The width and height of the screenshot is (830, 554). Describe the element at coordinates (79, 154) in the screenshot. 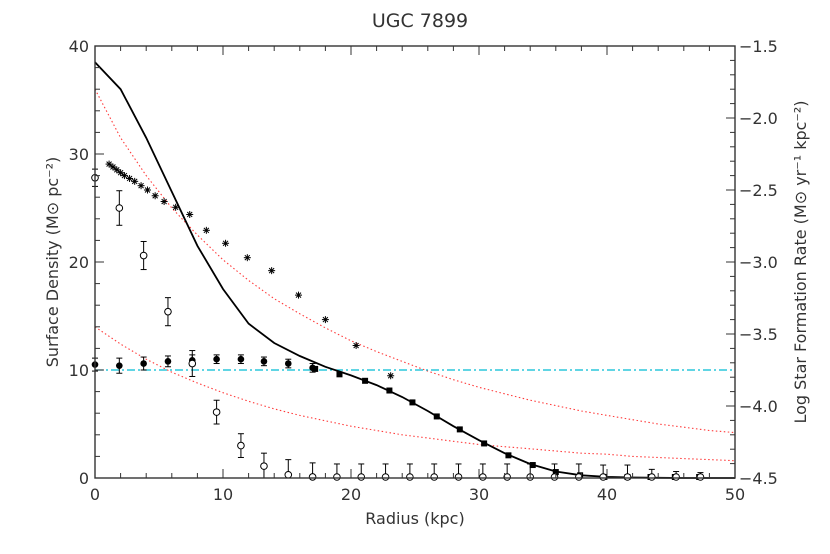

I see `y-tick-label: 30` at that location.